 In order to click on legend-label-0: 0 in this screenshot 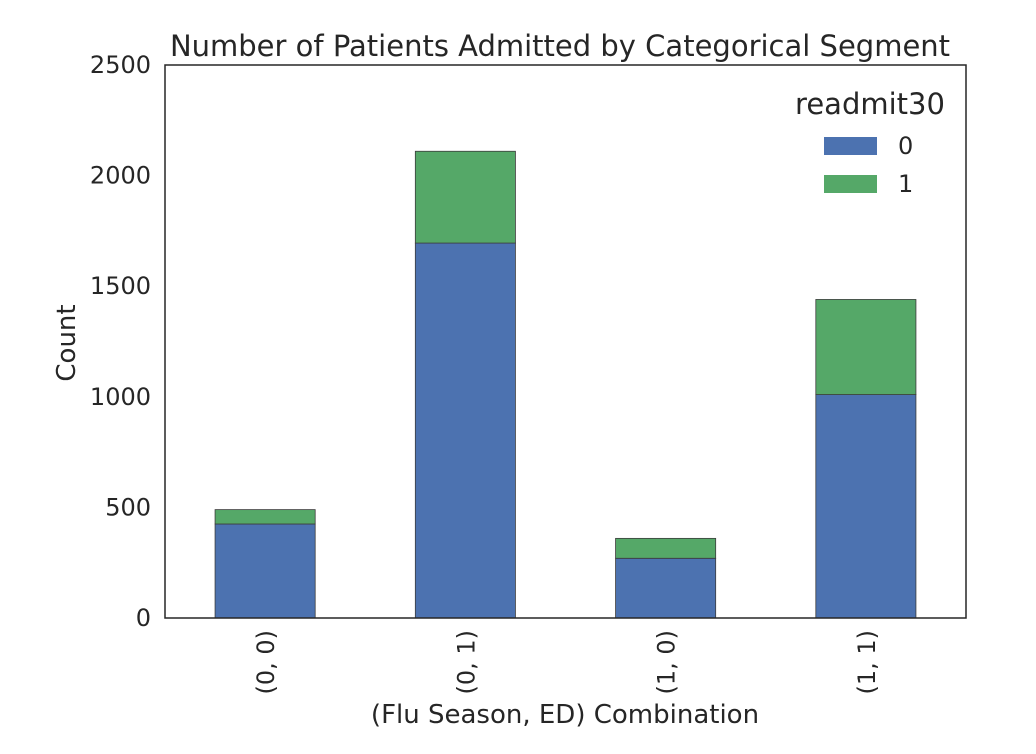, I will do `click(905, 146)`.